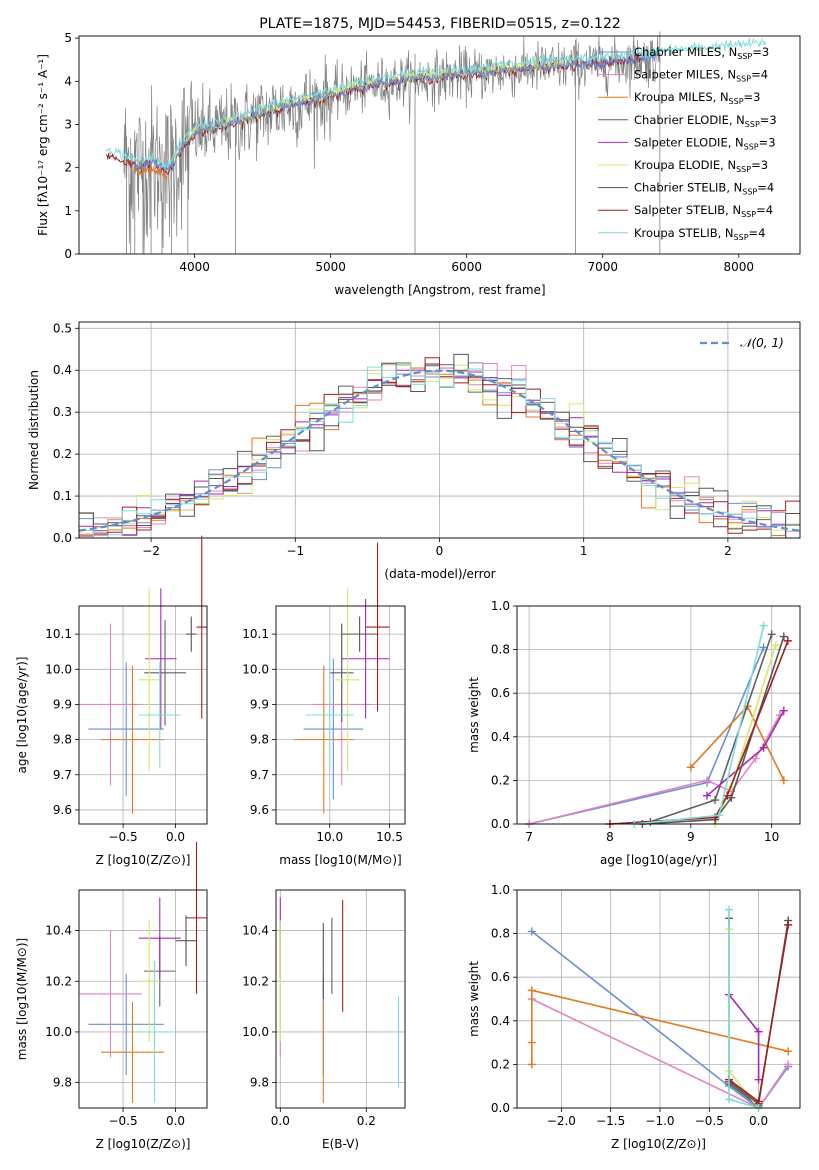 The height and width of the screenshot is (1170, 819). I want to click on age-vs-mass-xtick-label: 10.0, so click(329, 837).